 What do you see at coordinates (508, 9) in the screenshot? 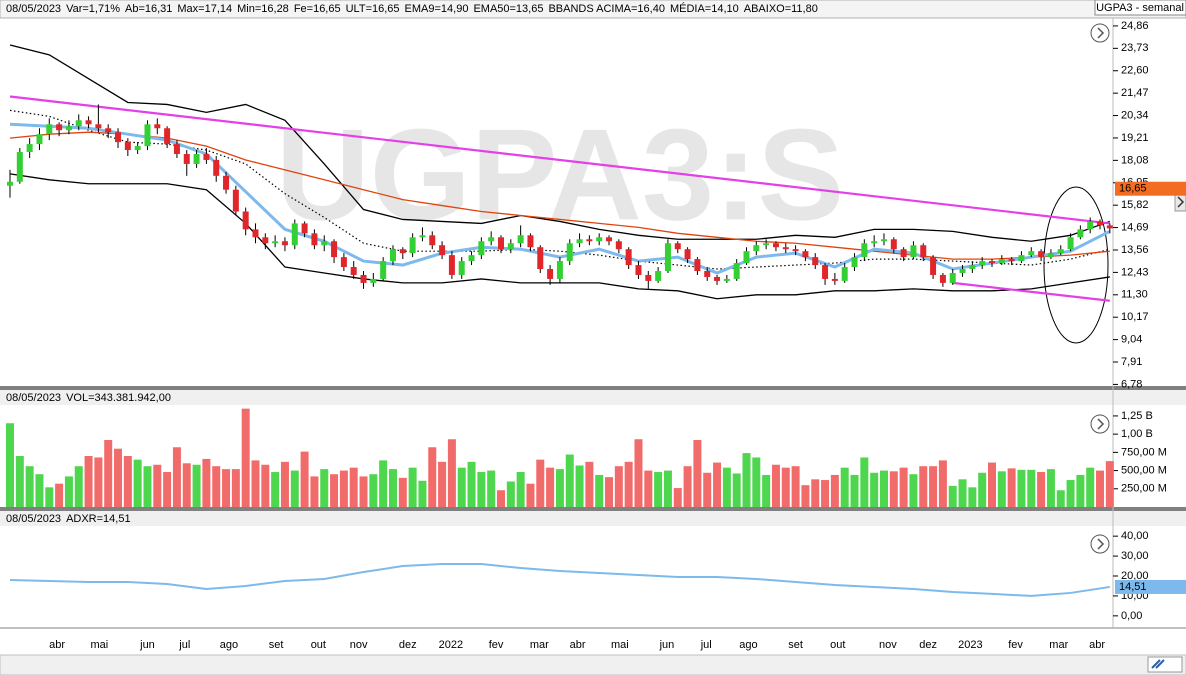
I see `header-item: EMA50=13,65` at bounding box center [508, 9].